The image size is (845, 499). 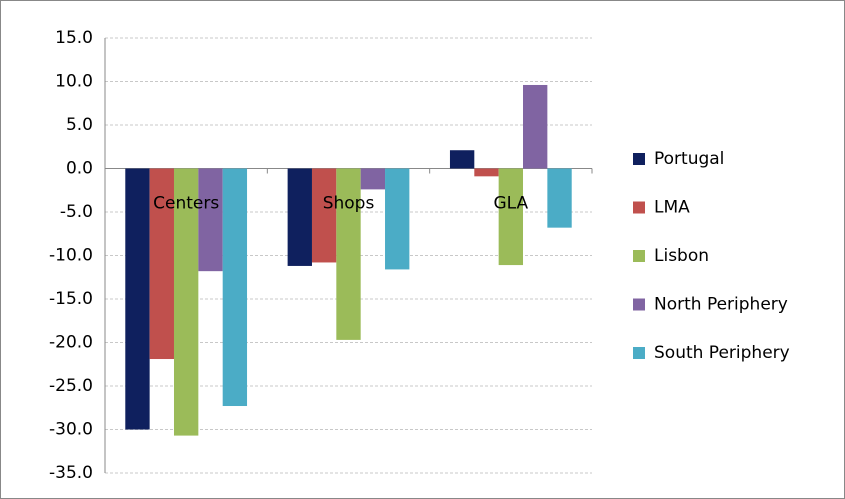 I want to click on y-tick-label: 0.0, so click(x=79, y=169).